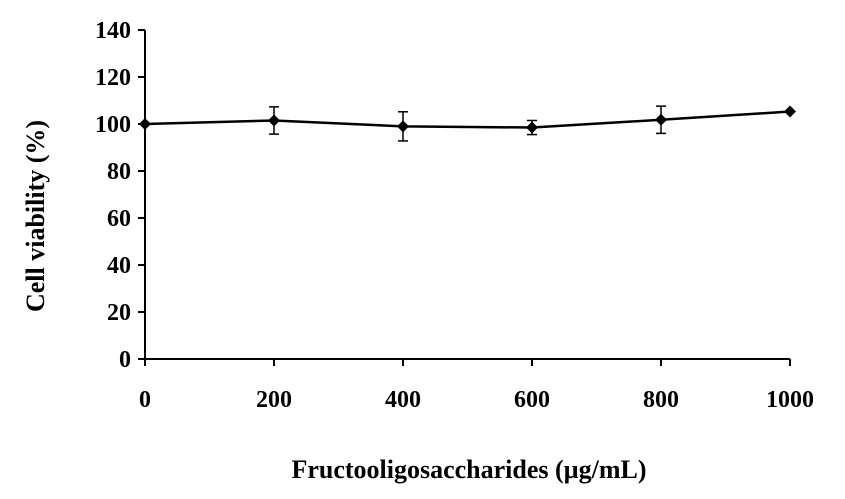 This screenshot has width=845, height=499. Describe the element at coordinates (120, 195) in the screenshot. I see `y-ticks: 0 20 40 60 80 100 120 140` at that location.